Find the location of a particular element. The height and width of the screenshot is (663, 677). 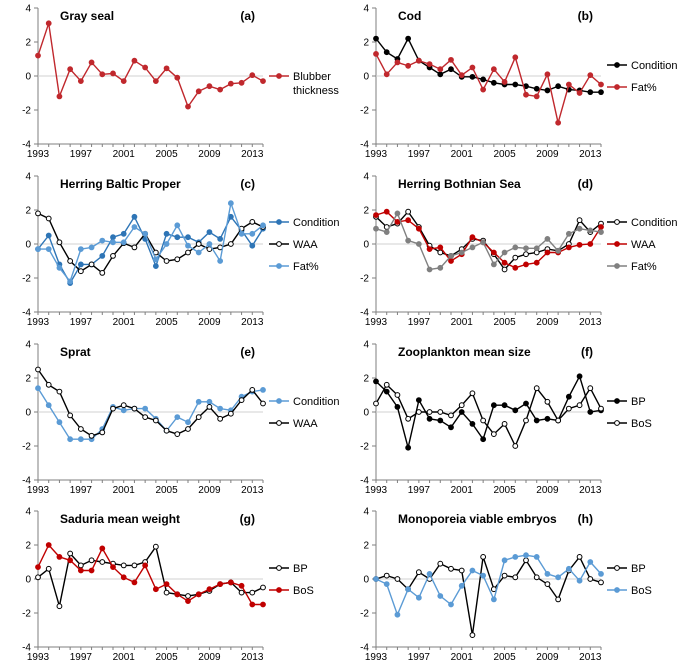

y-tick-label: 0 is located at coordinates (366, 245).